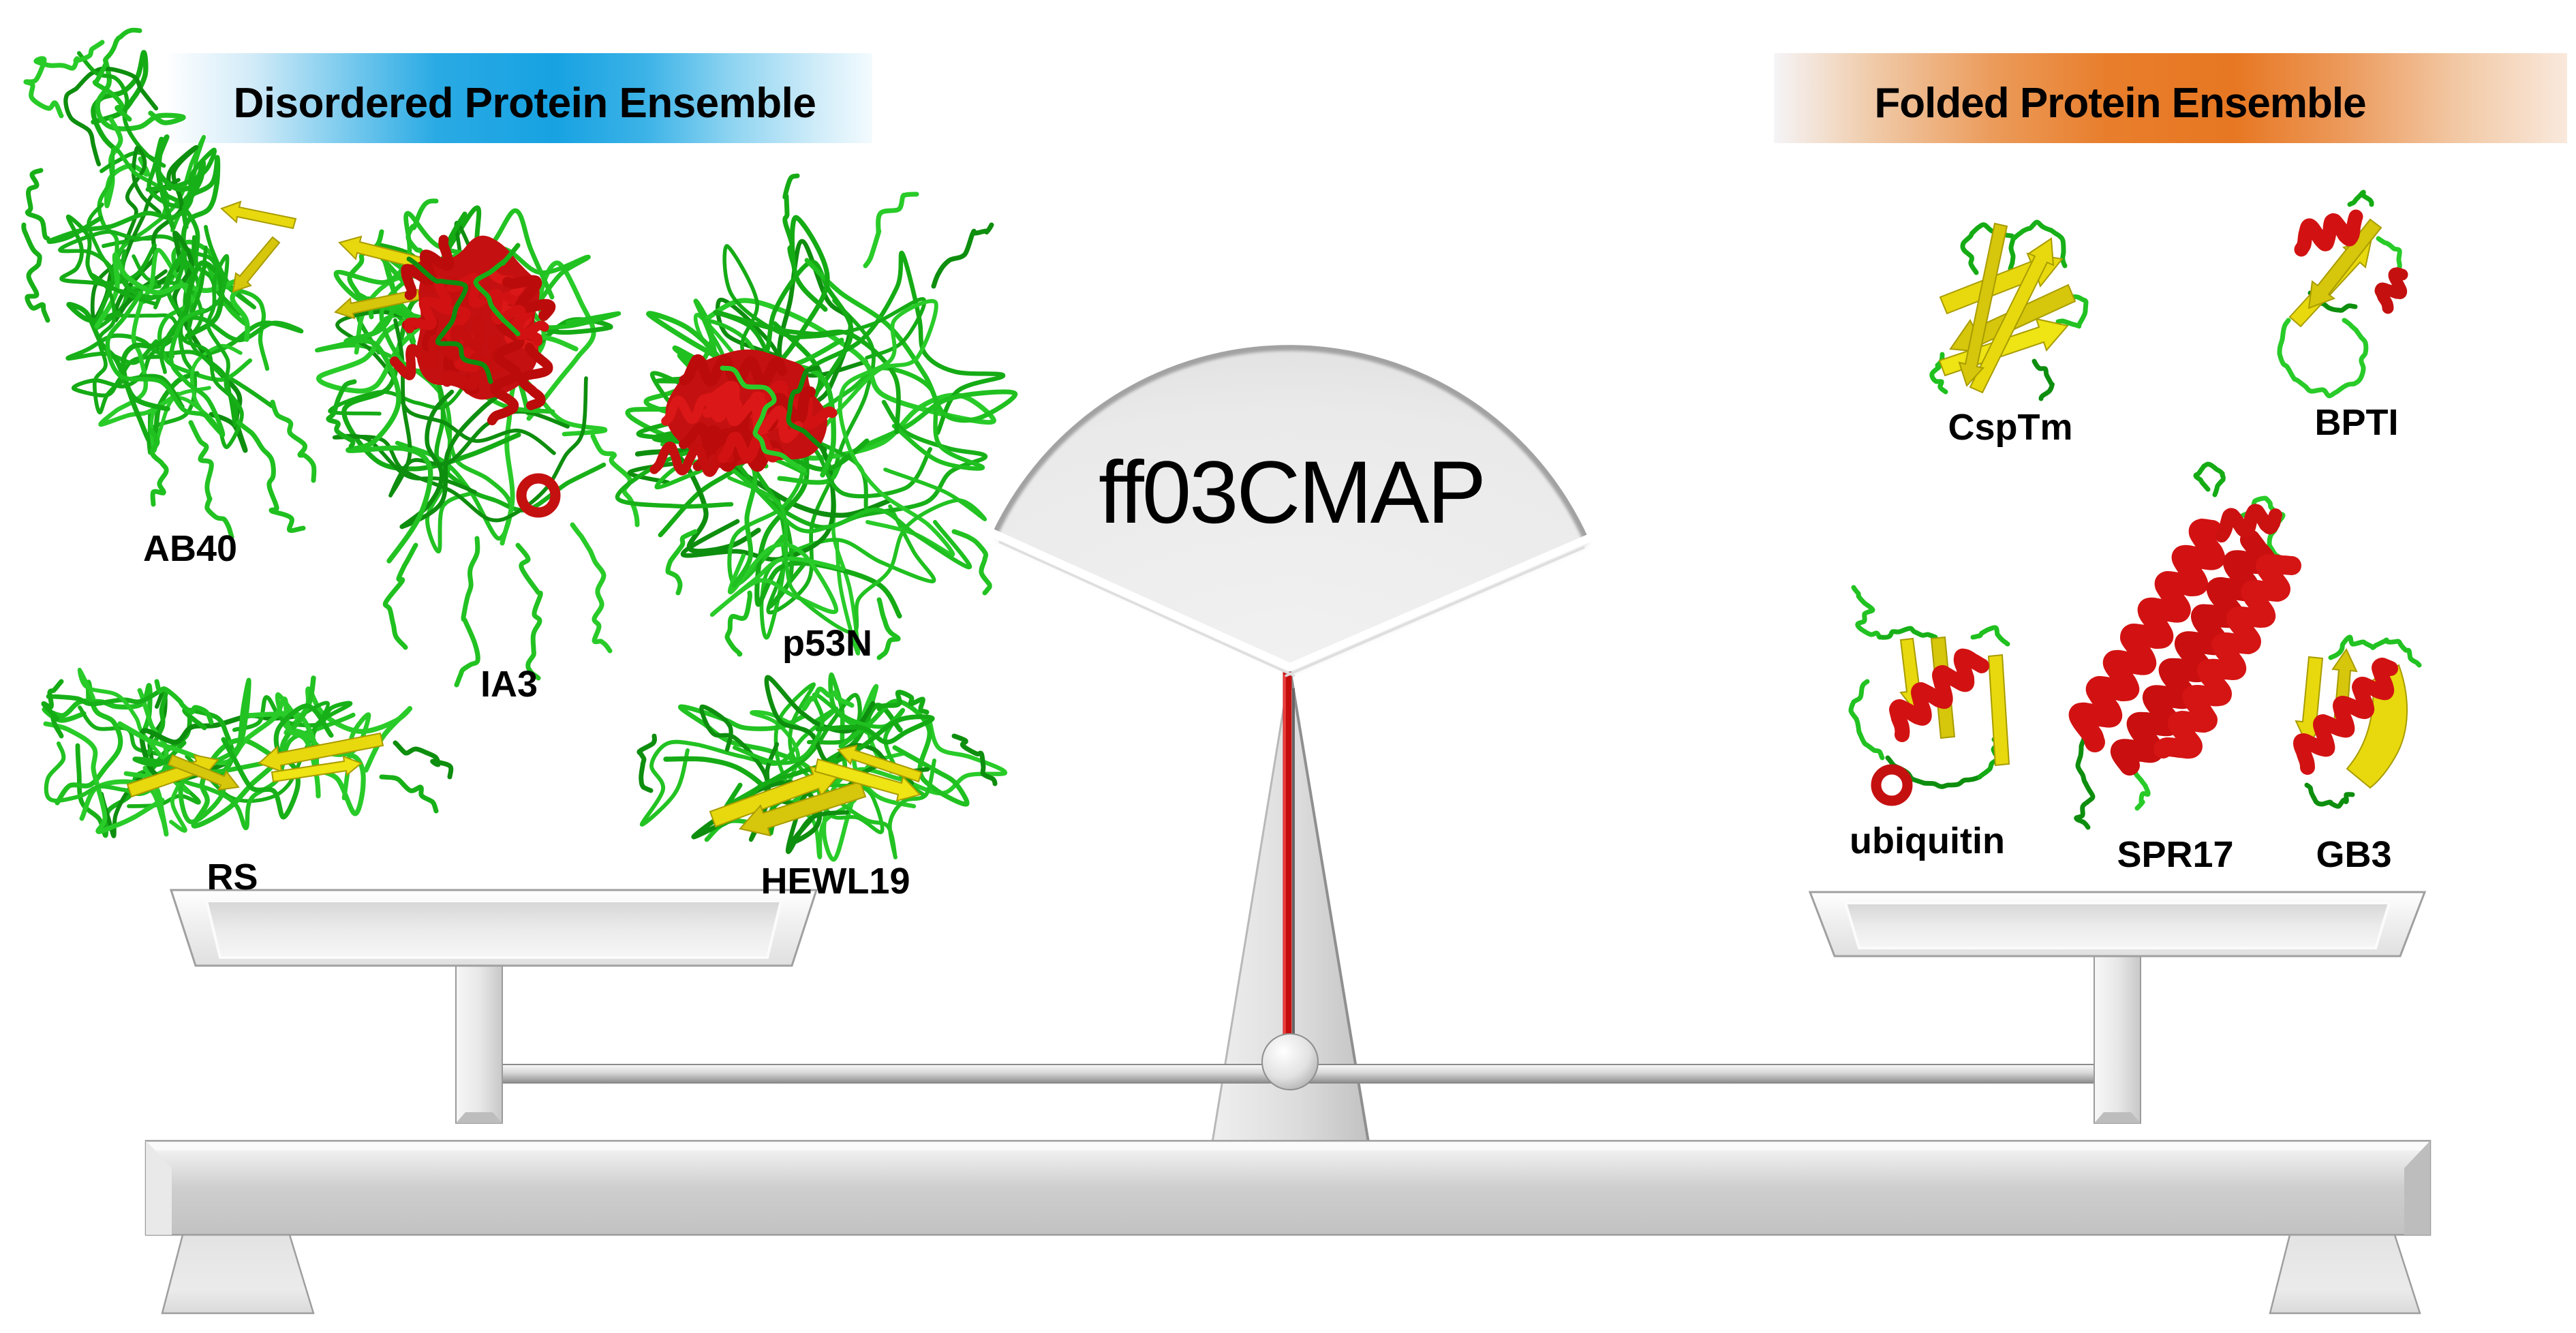  What do you see at coordinates (835, 881) in the screenshot?
I see `svg-text: HEWL19` at bounding box center [835, 881].